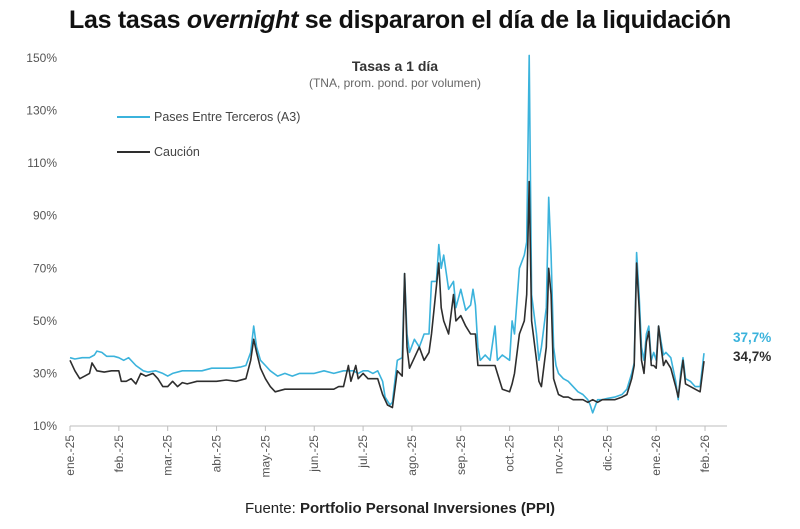  Describe the element at coordinates (242, 20) in the screenshot. I see `title-emphasis: overnight` at that location.